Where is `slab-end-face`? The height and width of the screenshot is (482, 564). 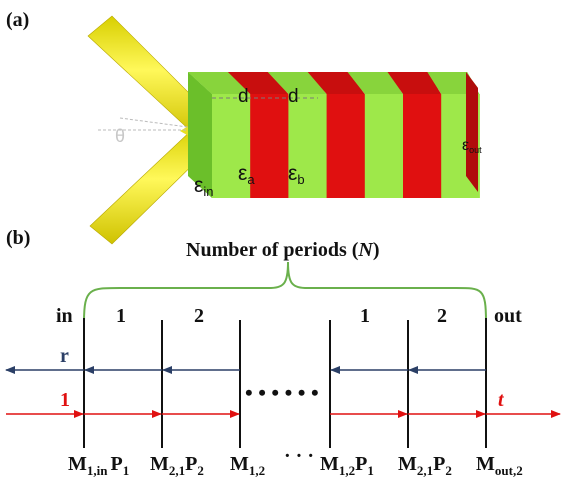 slab-end-face is located at coordinates (472, 132).